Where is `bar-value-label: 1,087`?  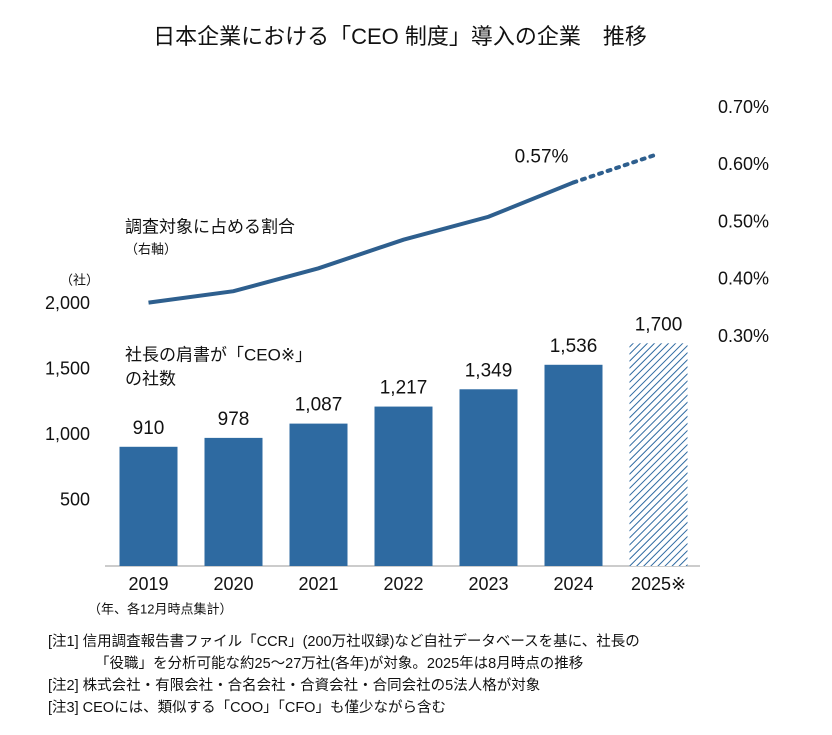
bar-value-label: 1,087 is located at coordinates (319, 405).